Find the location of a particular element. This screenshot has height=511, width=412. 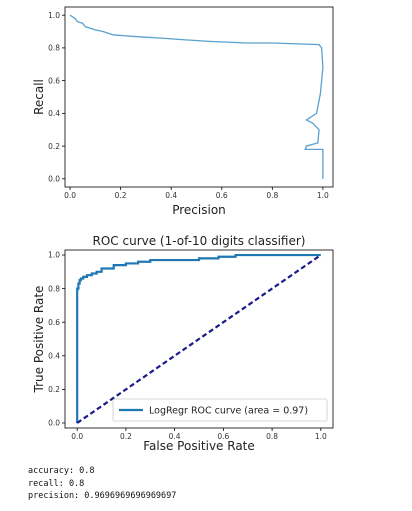

roc-legend: LogRegr ROC curve (area = 0.97) is located at coordinates (220, 410).